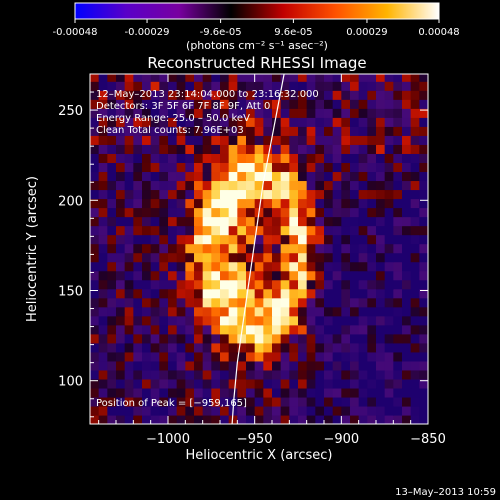  I want to click on chart-title: Reconstructed RHESSI Image, so click(256, 63).